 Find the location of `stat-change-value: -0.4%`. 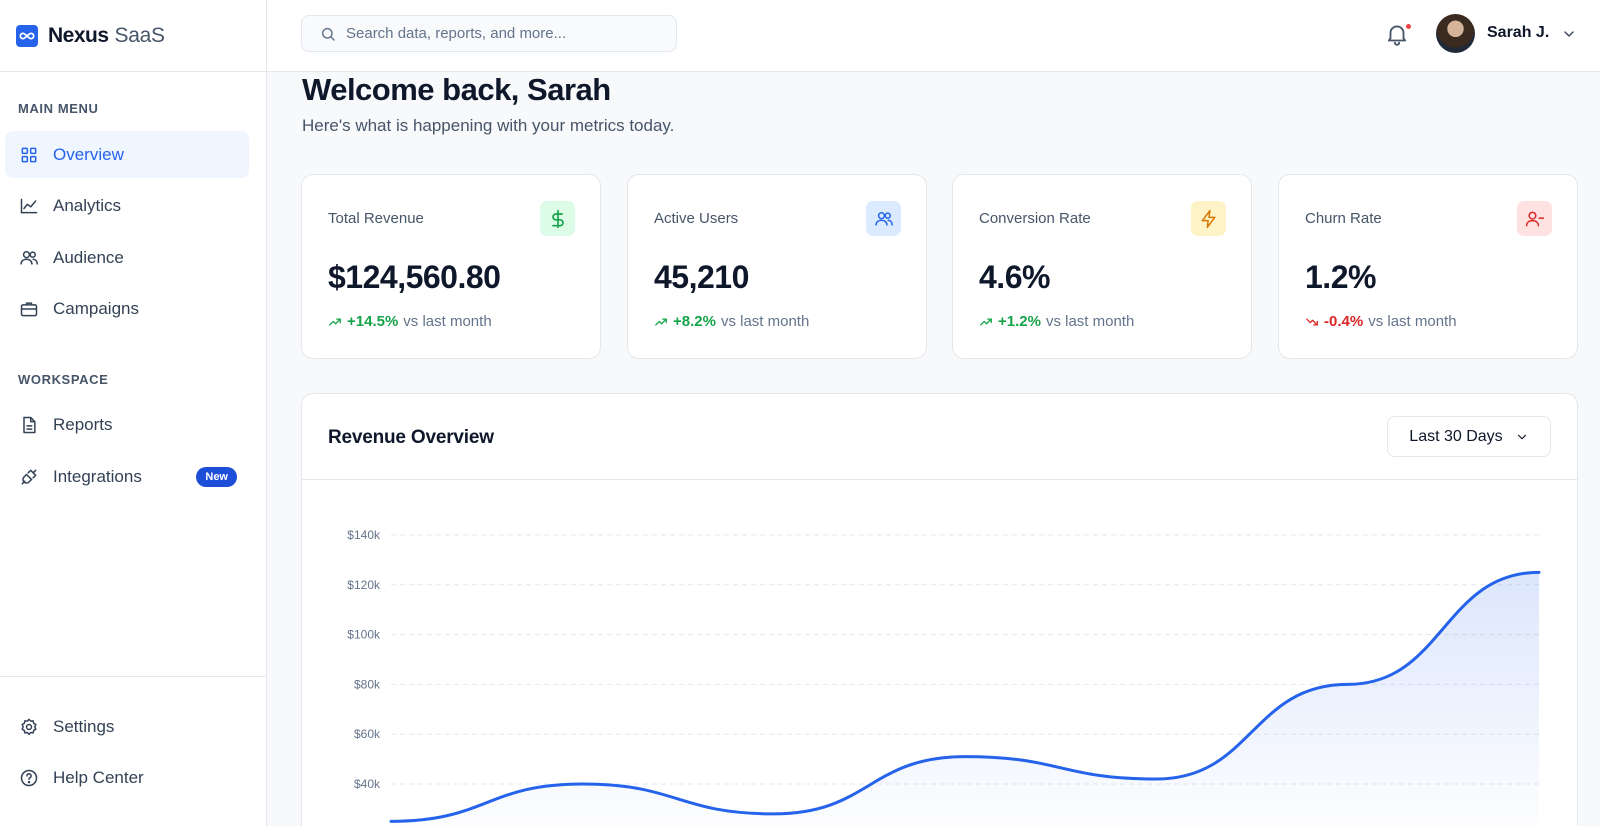

stat-change-value: -0.4% is located at coordinates (1344, 321).